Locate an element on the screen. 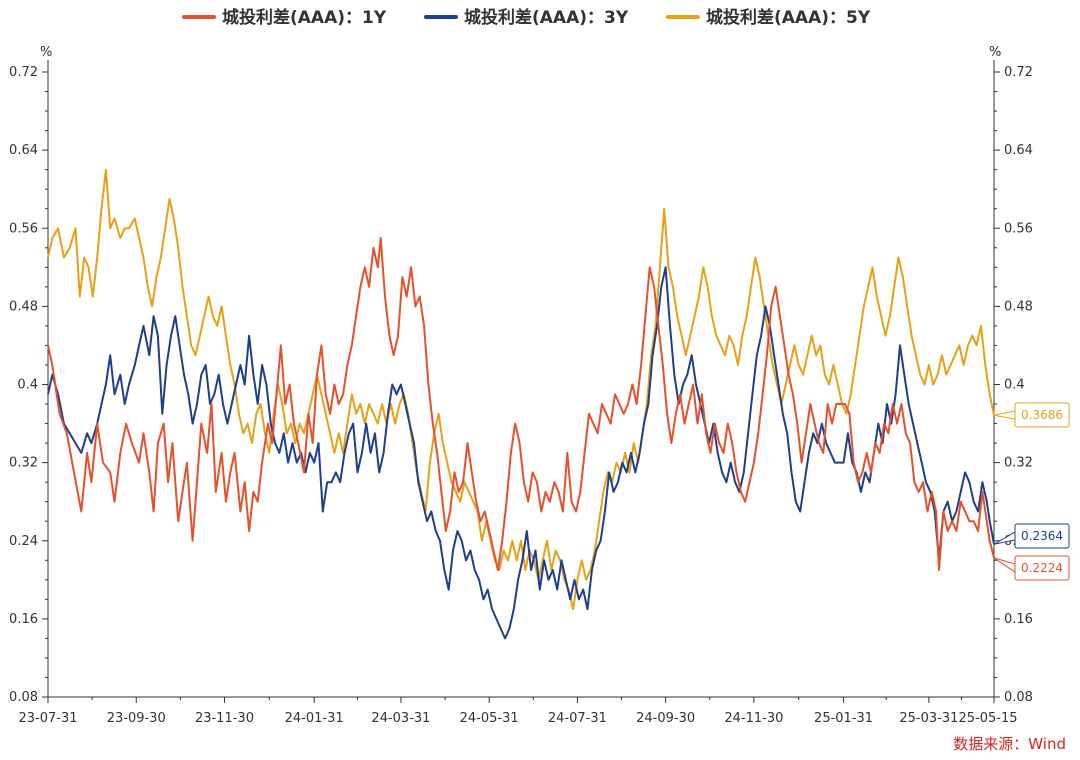 The width and height of the screenshot is (1080, 760). x-tick-label: 23-11-30 is located at coordinates (224, 718).